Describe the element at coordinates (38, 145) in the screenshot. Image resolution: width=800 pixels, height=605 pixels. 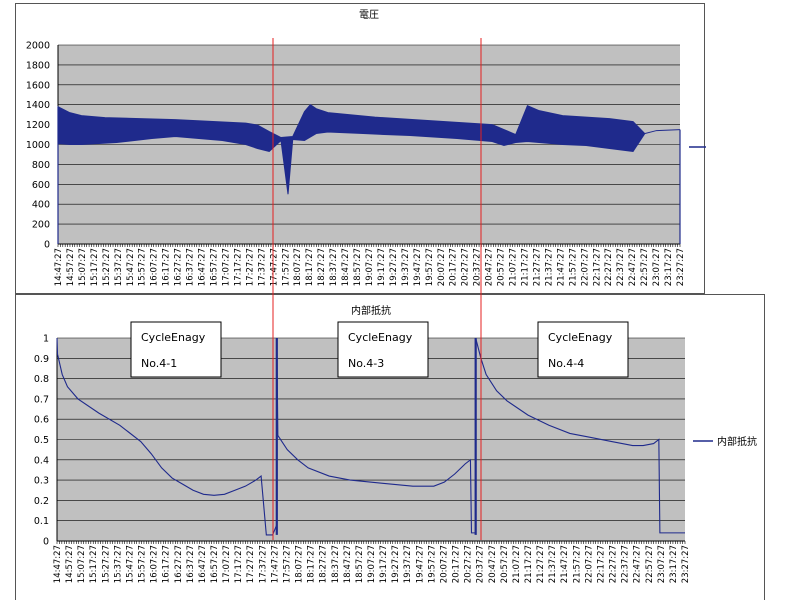
I see `y-tick-label: 1000` at that location.